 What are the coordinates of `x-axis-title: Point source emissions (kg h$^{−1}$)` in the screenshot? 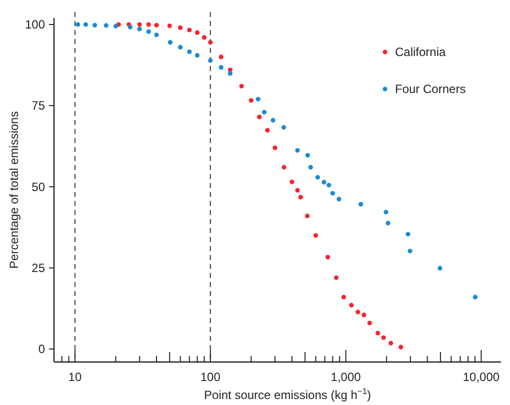 It's located at (287, 394).